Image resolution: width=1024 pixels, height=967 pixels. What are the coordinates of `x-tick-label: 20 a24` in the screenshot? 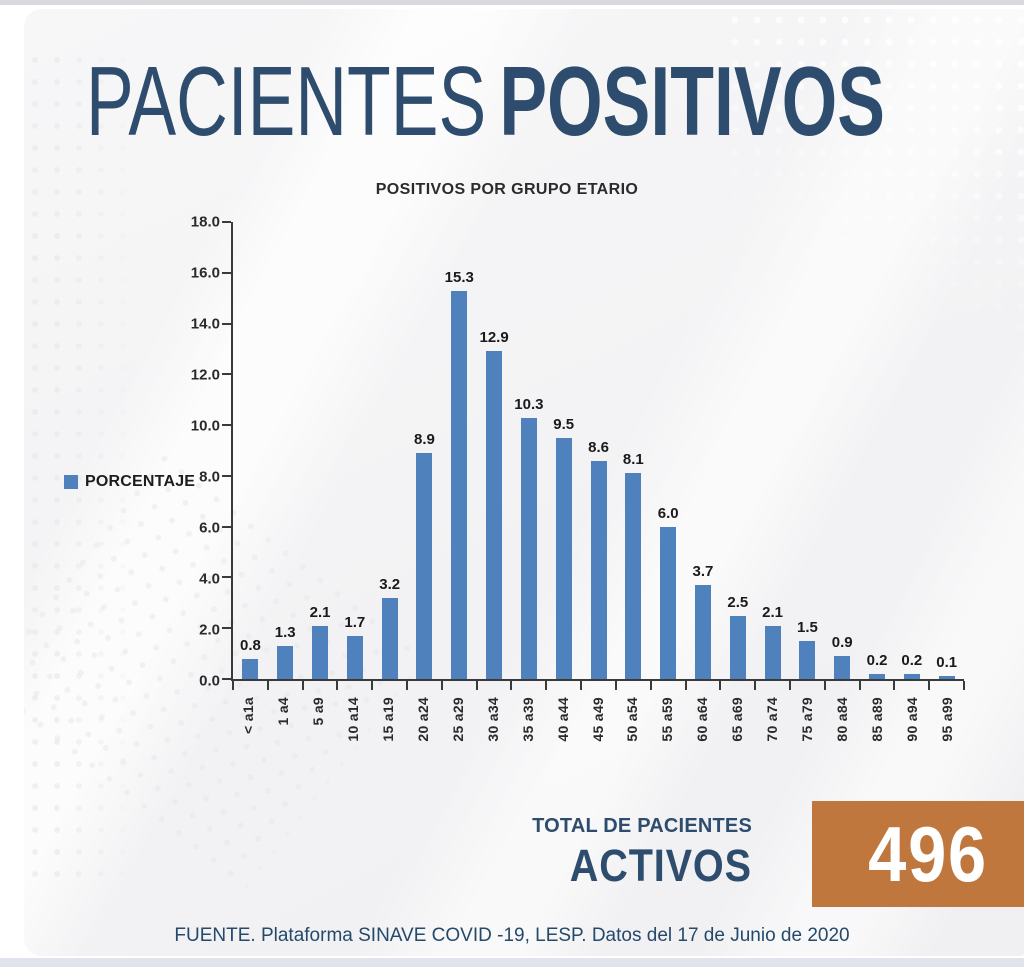 It's located at (422, 719).